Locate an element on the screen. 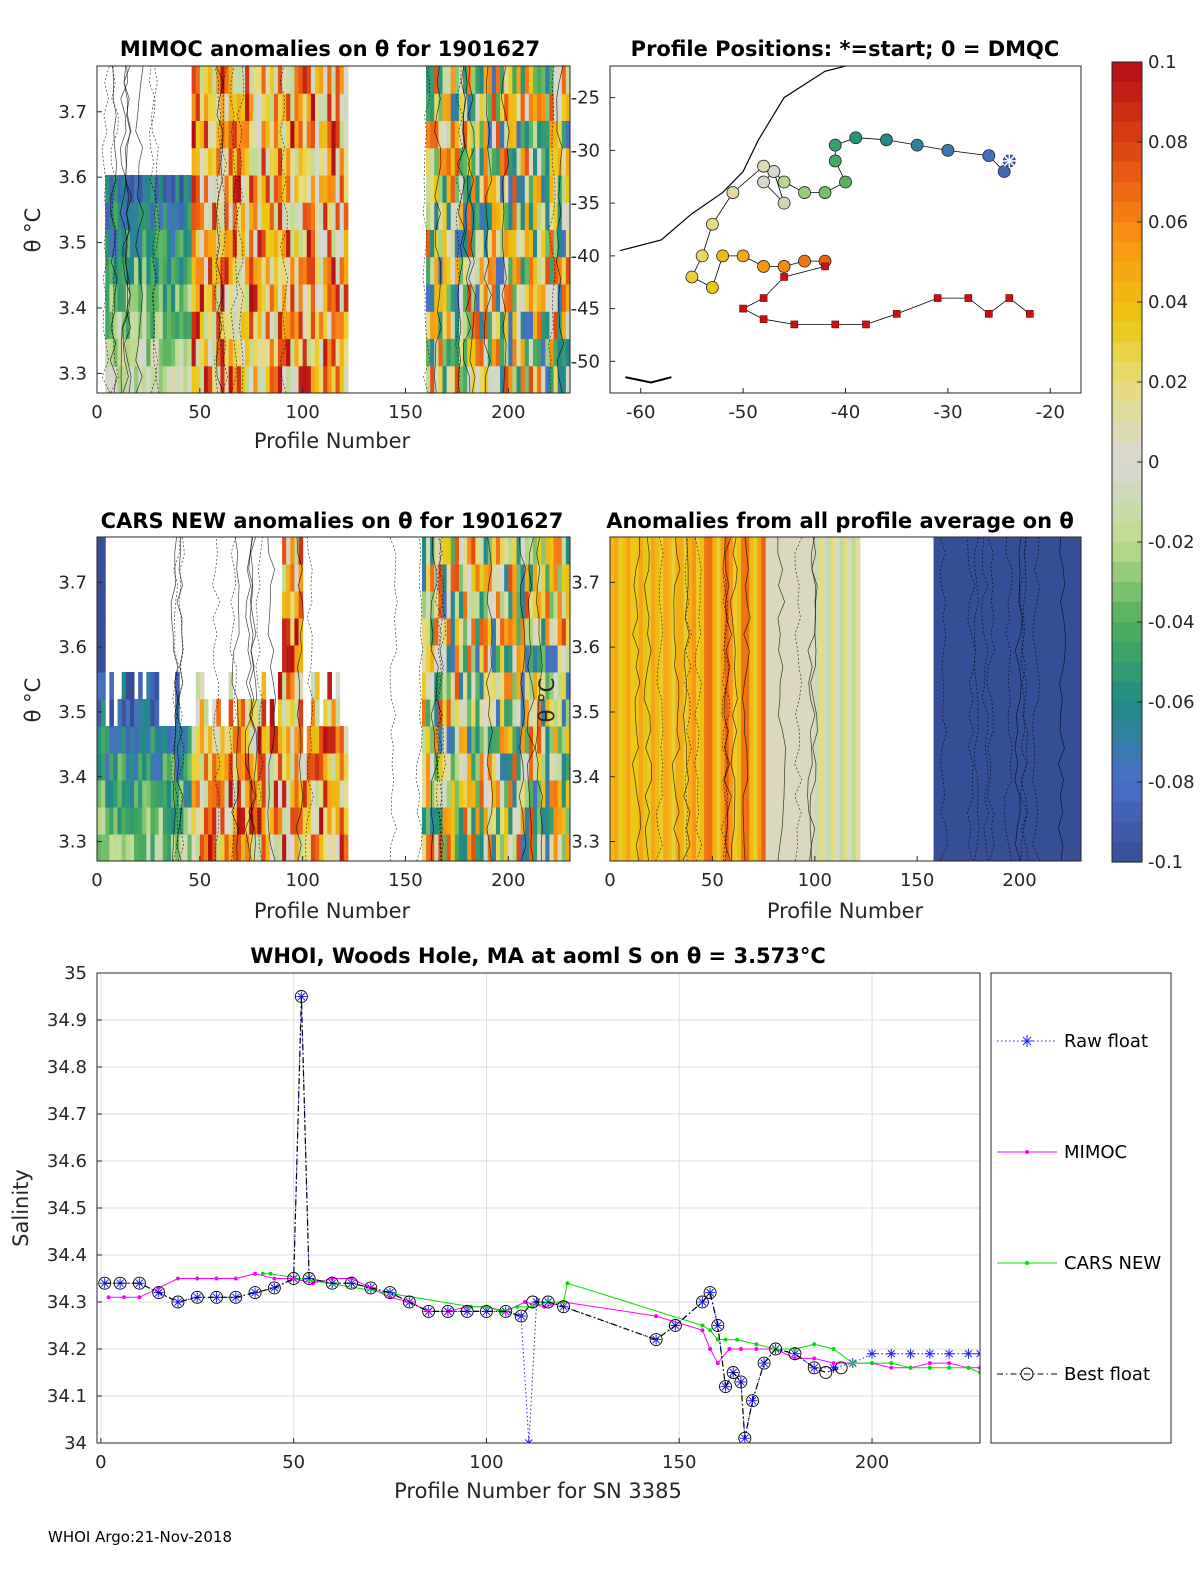 This screenshot has height=1575, width=1200. colorbar-tick-label: 0.04 is located at coordinates (1168, 302).